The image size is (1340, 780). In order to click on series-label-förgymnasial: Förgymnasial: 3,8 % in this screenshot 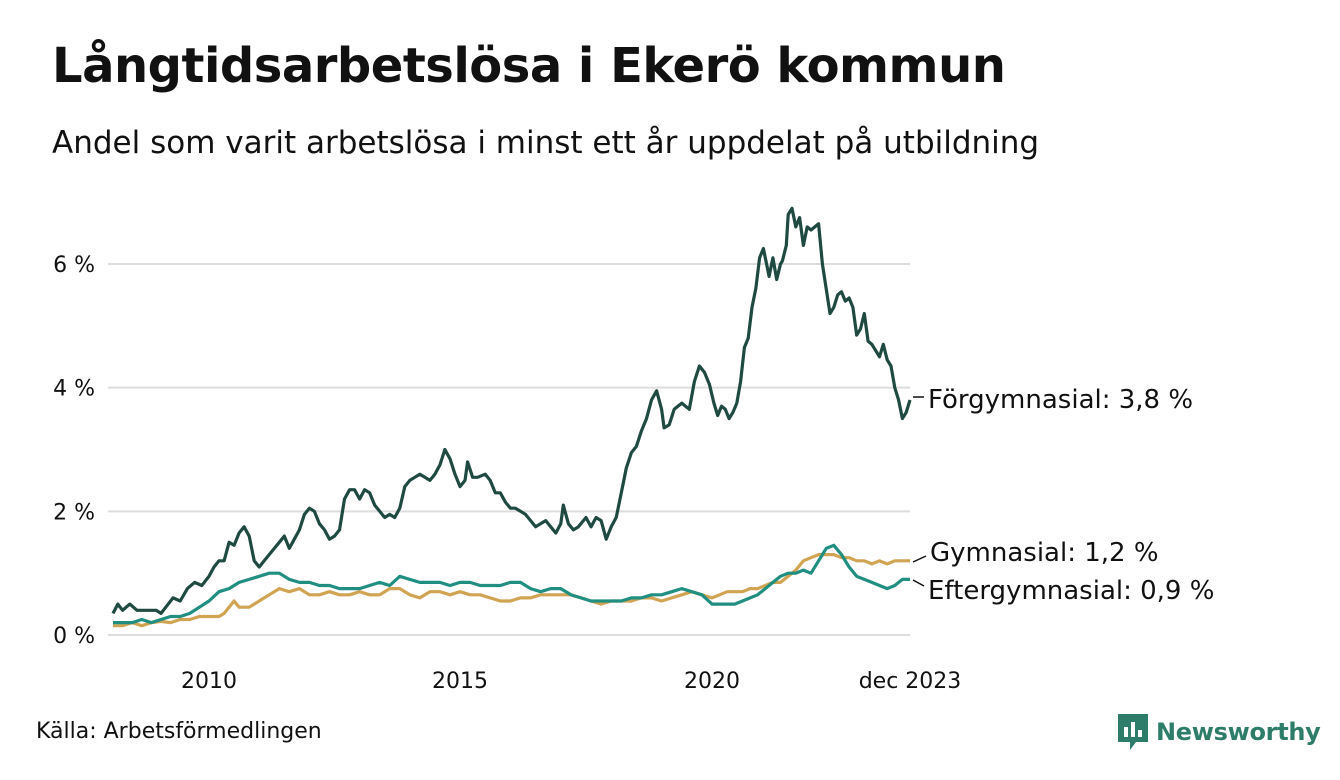, I will do `click(1060, 400)`.